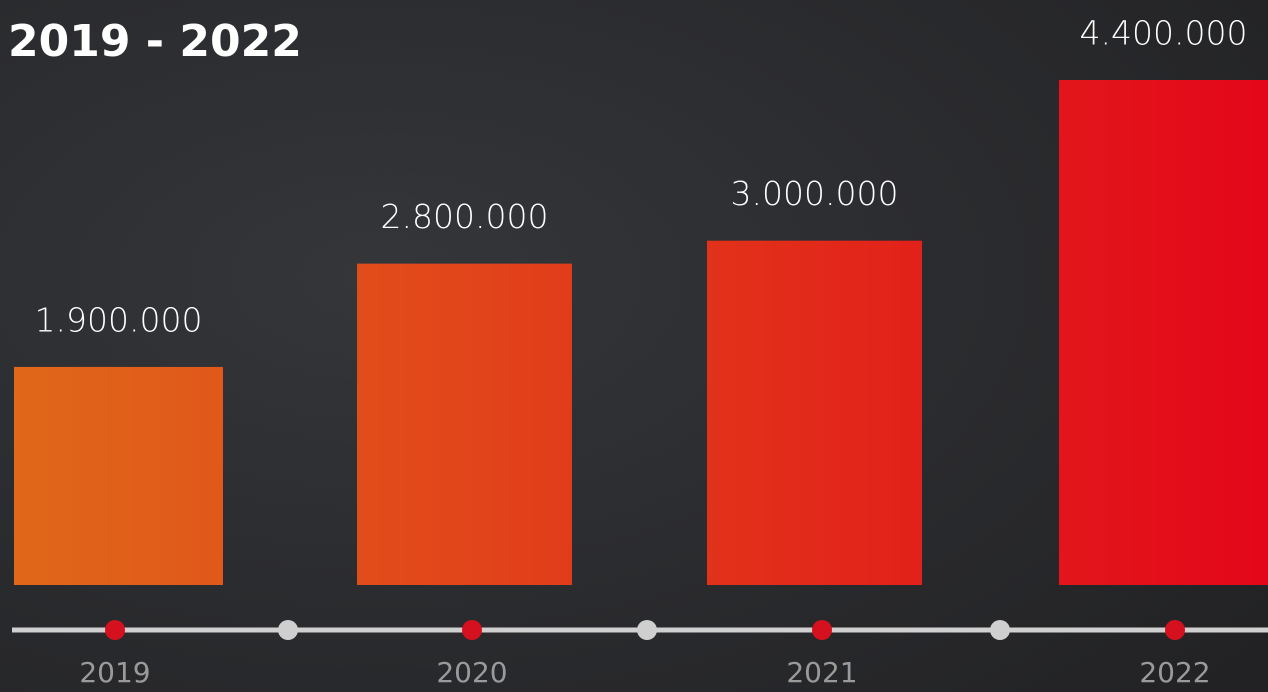 The image size is (1268, 692). What do you see at coordinates (1164, 33) in the screenshot?
I see `value-label: 4.400.000` at bounding box center [1164, 33].